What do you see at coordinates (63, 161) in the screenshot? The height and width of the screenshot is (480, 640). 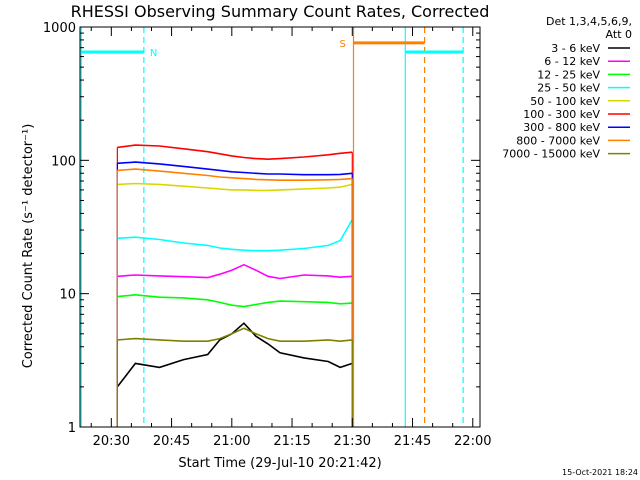 I see `y-tick-label: 100` at bounding box center [63, 161].